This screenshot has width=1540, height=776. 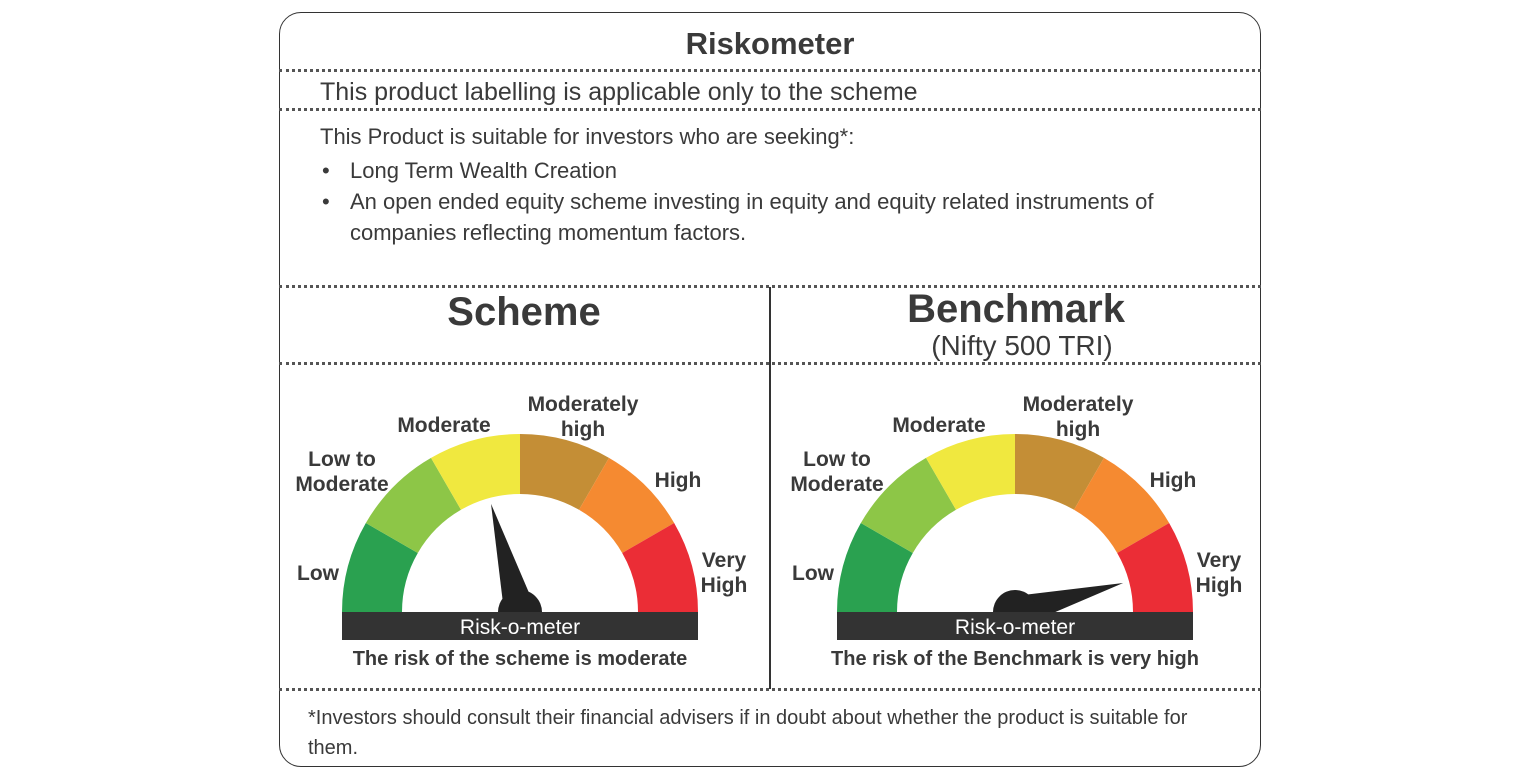 I want to click on section-divider, so click(x=770, y=488).